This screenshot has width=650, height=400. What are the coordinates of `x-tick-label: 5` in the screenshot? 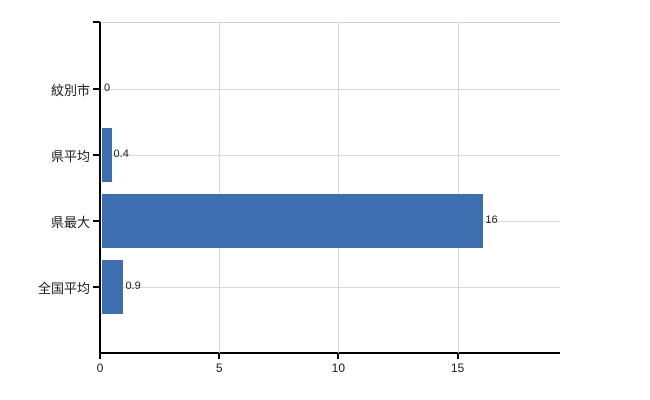 It's located at (219, 368).